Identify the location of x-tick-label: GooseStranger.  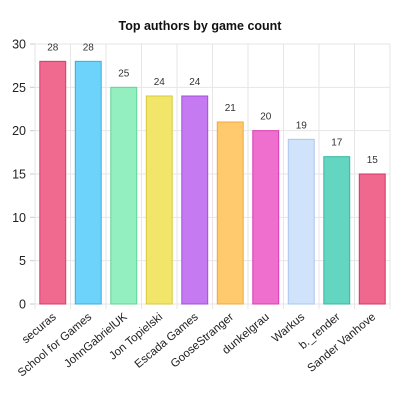
(203, 340).